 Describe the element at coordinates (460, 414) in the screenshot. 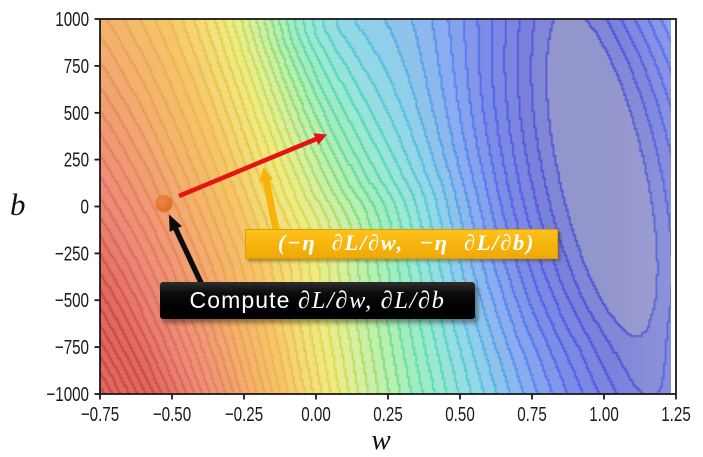

I see `svg-text: 0.50` at that location.